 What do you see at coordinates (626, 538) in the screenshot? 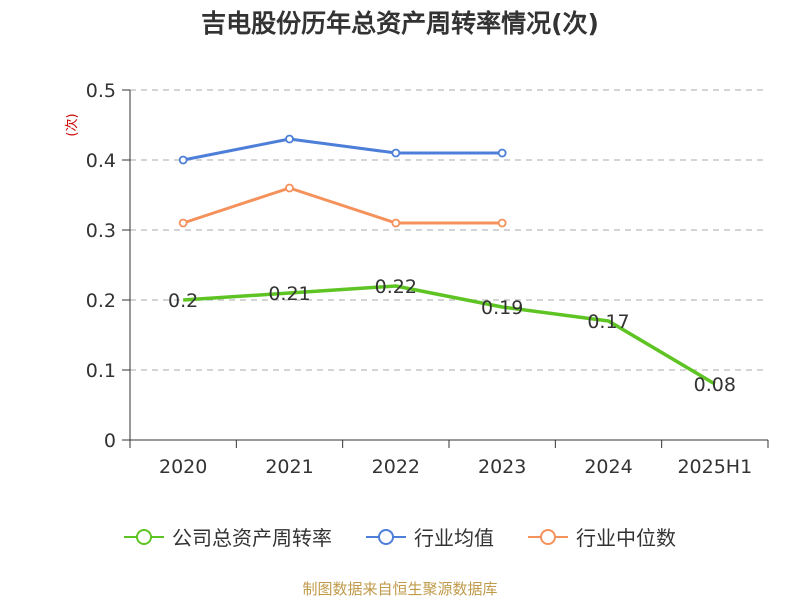
I see `legend-label-industry-median: 行业中位数` at bounding box center [626, 538].